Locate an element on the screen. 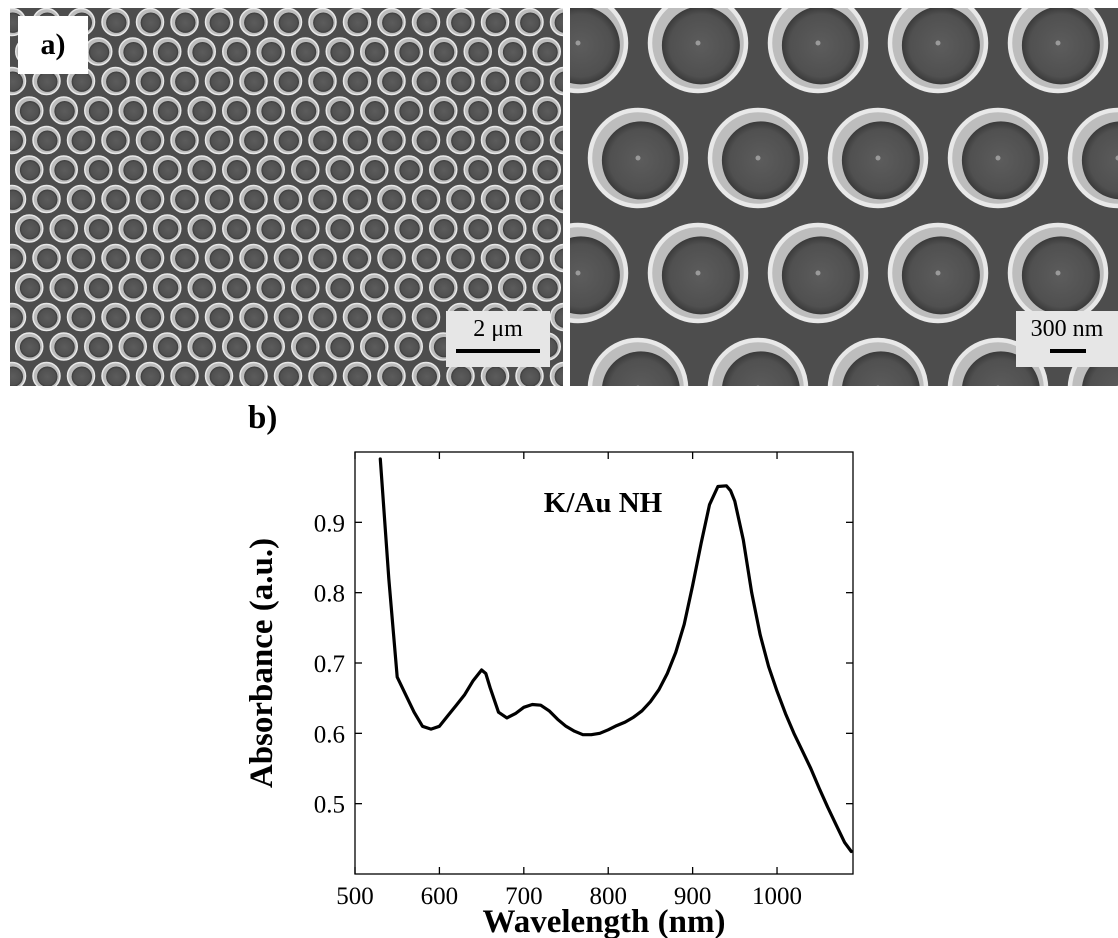 The height and width of the screenshot is (938, 1118). x-tick-label: 500 is located at coordinates (355, 896).